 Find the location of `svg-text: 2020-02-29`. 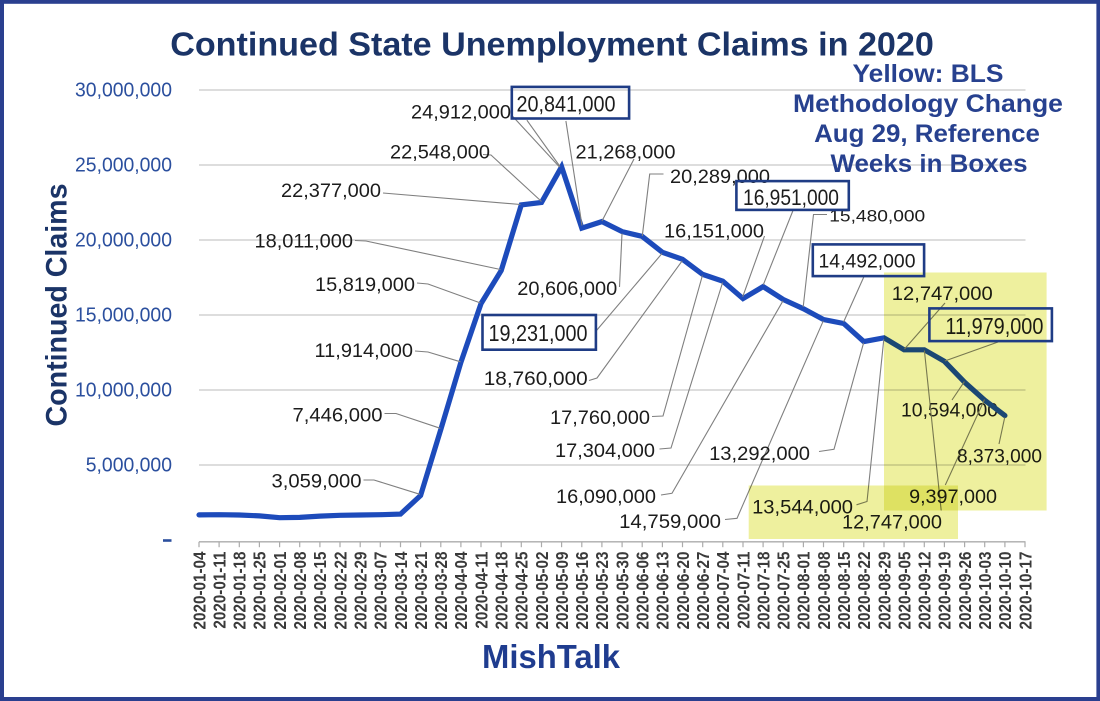

svg-text: 2020-02-29 is located at coordinates (360, 591).